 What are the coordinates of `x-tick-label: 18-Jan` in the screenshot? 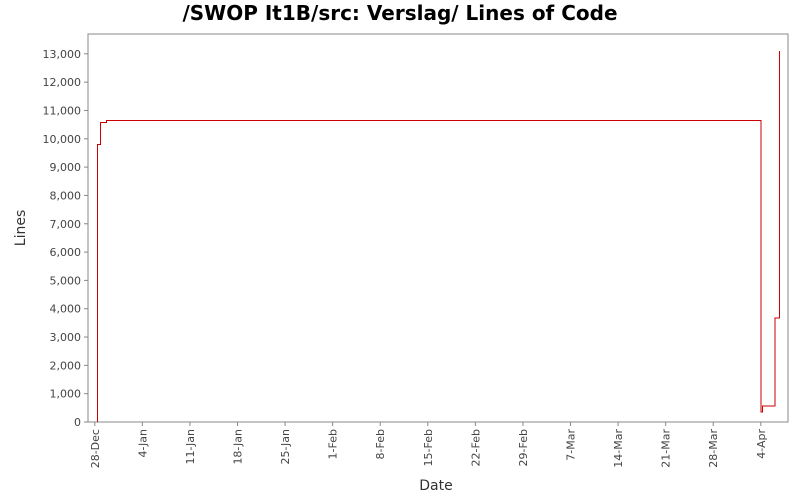 It's located at (238, 447).